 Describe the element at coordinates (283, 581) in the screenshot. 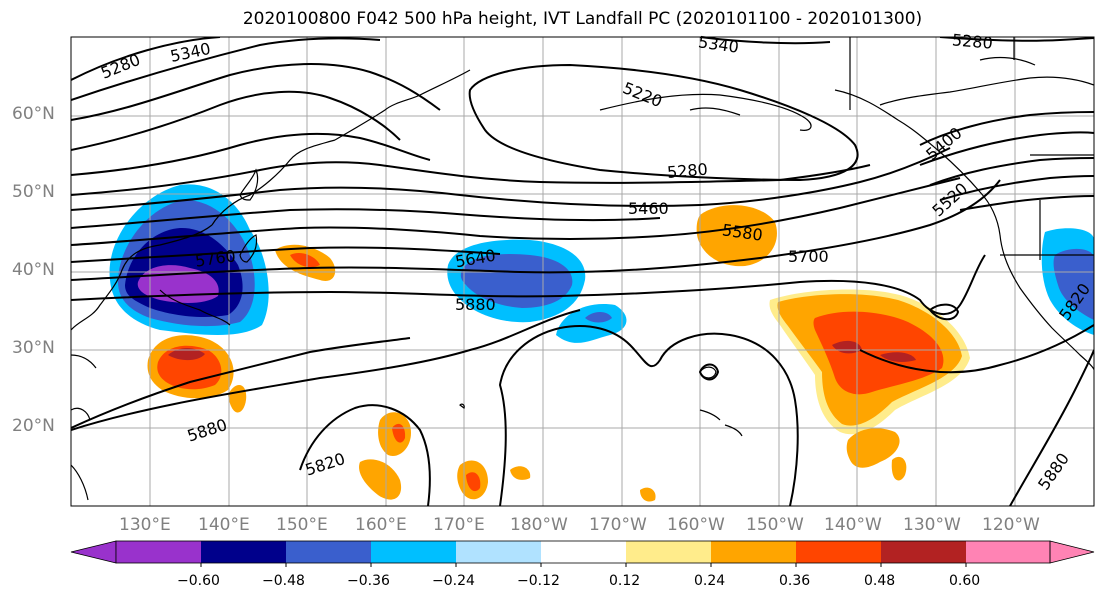

I see `colorbar-tick-label: −0.48` at that location.